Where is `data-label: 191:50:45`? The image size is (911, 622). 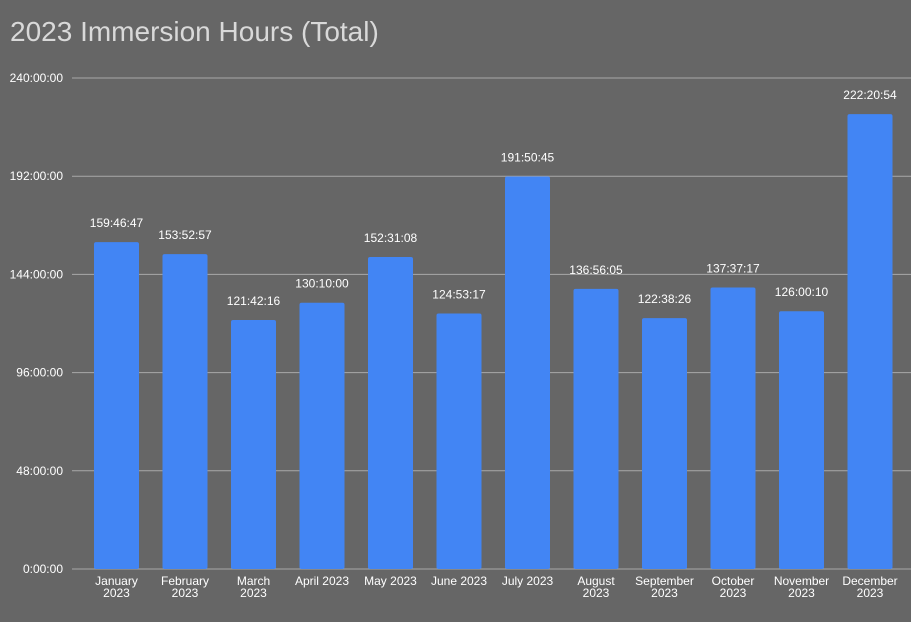 data-label: 191:50:45 is located at coordinates (528, 158).